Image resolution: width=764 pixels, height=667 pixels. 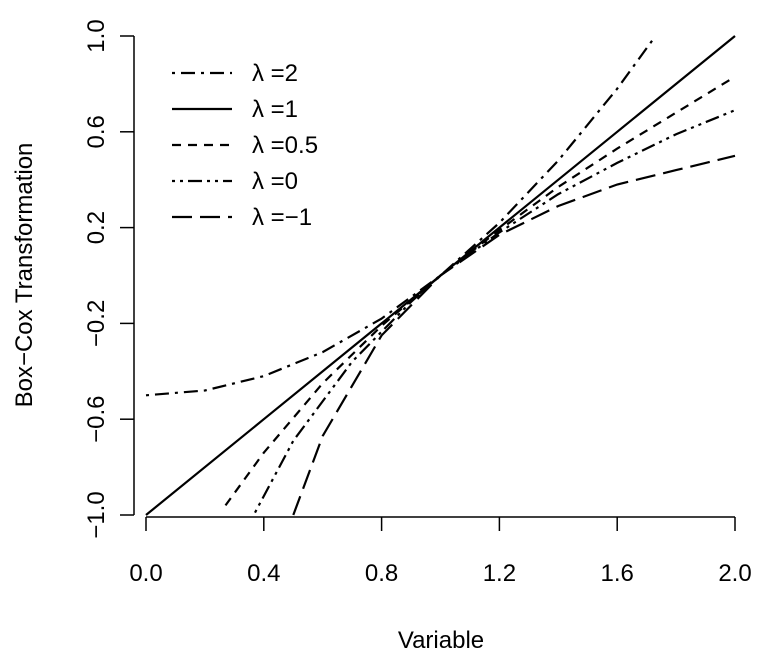 What do you see at coordinates (96, 227) in the screenshot?
I see `y-tick-label: 0.2` at bounding box center [96, 227].